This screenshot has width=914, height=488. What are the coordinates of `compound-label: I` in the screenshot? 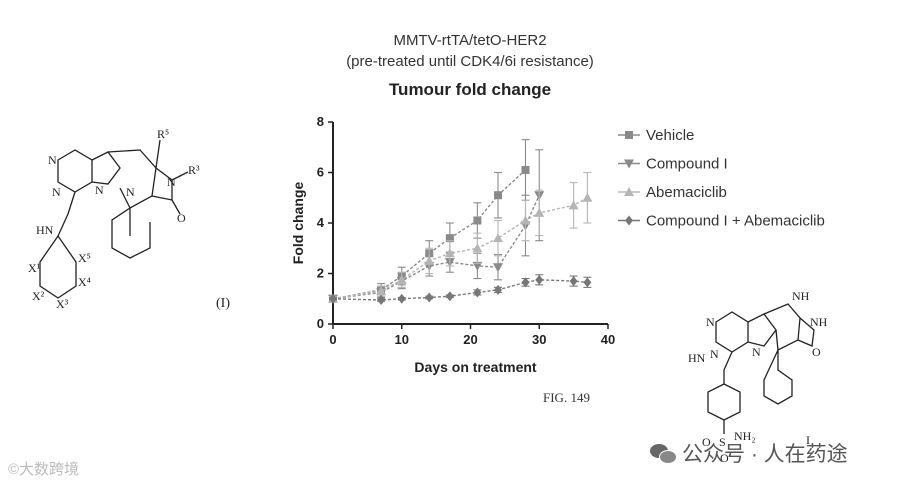 It's located at (808, 440).